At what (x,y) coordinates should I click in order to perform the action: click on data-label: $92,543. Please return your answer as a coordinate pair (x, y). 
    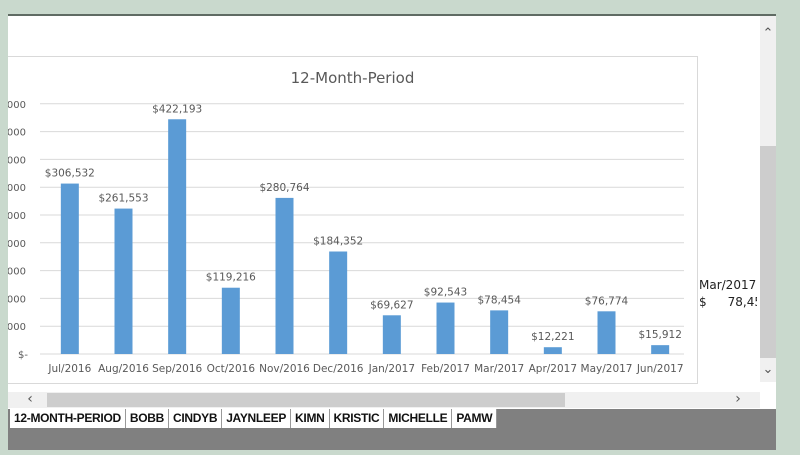
    Looking at the image, I should click on (445, 293).